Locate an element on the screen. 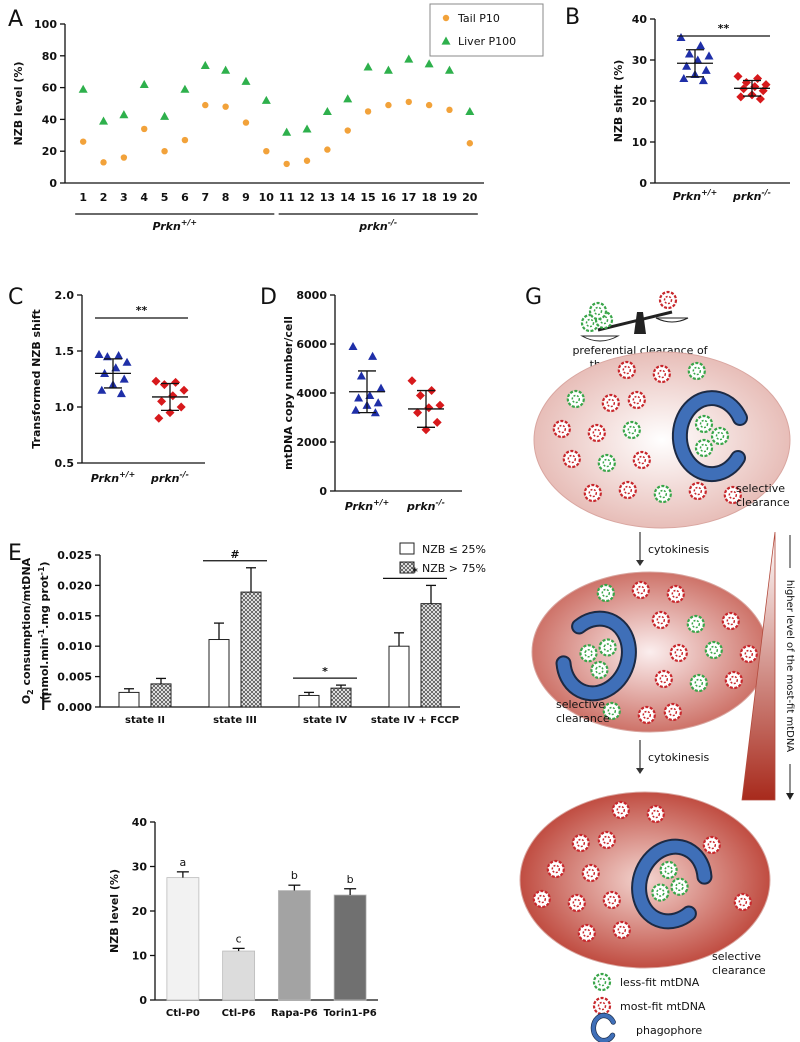 The width and height of the screenshot is (800, 1042). y-tick-label: 0.015 is located at coordinates (74, 616).